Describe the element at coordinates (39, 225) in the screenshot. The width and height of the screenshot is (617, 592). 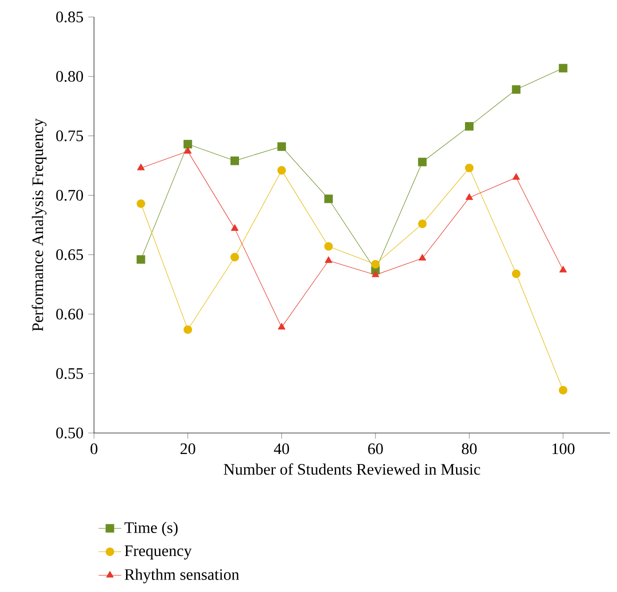
I see `y-axis-title: Performance Analysis Frequency` at that location.